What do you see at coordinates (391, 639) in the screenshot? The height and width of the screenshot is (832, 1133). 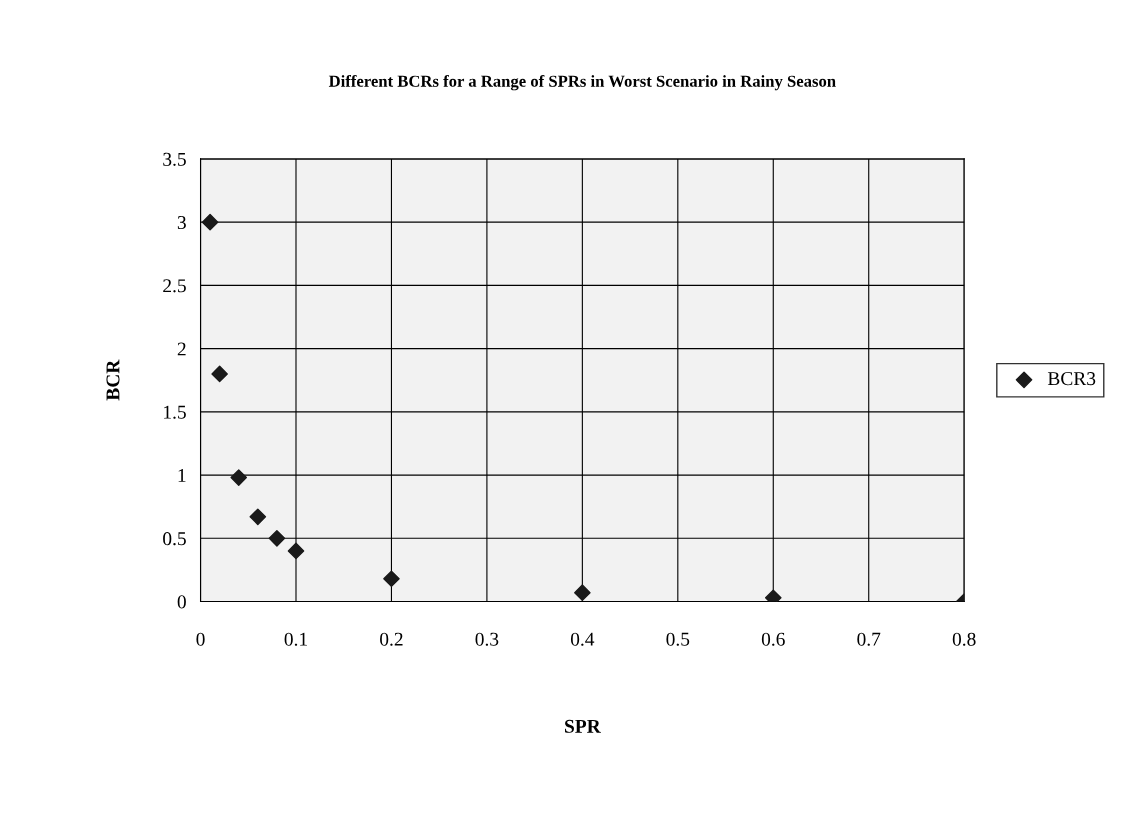 I see `x-tick-label: 0.2` at bounding box center [391, 639].